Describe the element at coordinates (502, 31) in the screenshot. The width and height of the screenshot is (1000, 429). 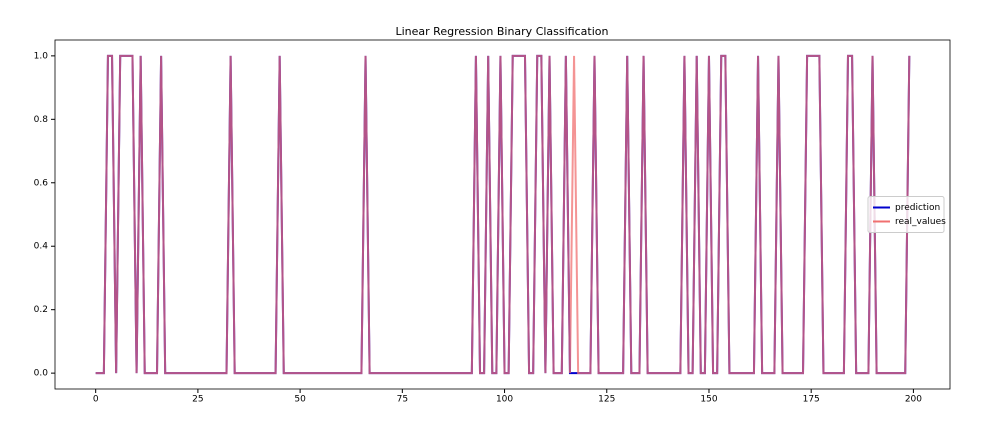
I see `chart-title: Linear Regression Binary Classification` at that location.